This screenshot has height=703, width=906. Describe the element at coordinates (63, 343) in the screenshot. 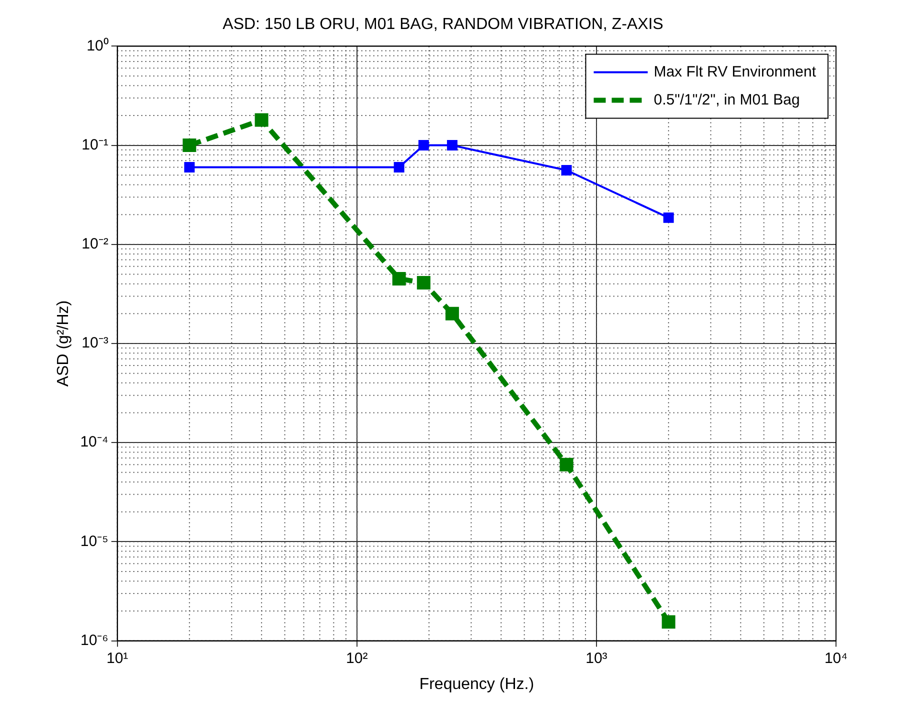

I see `y-axis-title: ASD (g²/Hz)` at that location.